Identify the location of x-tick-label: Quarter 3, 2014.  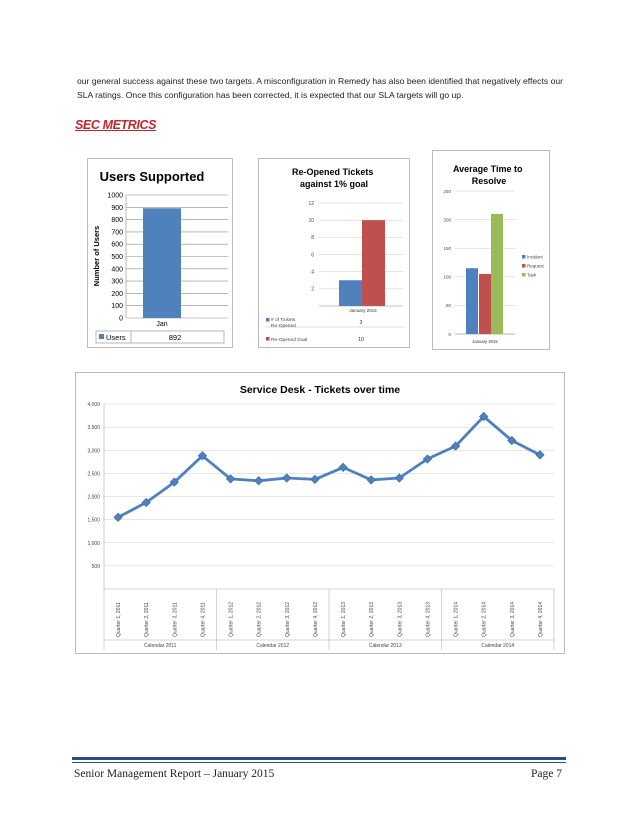
(513, 619).